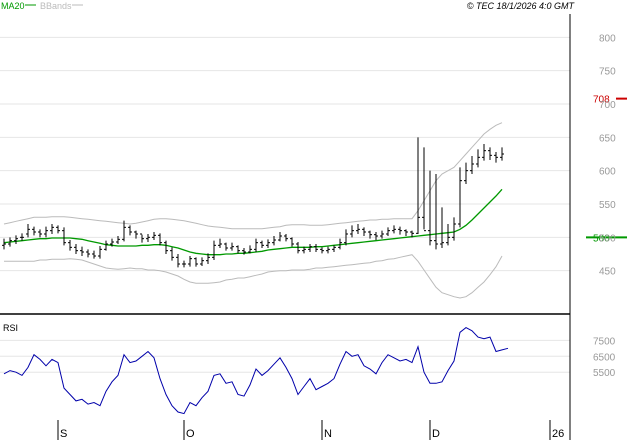  What do you see at coordinates (604, 373) in the screenshot?
I see `rsi-tick-label: 5500` at bounding box center [604, 373].